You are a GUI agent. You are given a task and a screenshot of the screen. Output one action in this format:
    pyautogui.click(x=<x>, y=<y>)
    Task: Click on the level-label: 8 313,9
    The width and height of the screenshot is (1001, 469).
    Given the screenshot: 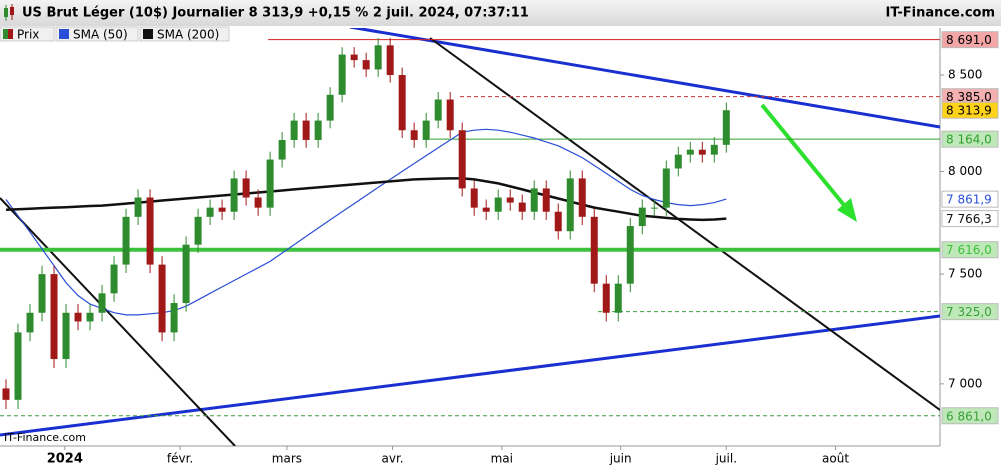 What is the action you would take?
    pyautogui.click(x=969, y=111)
    